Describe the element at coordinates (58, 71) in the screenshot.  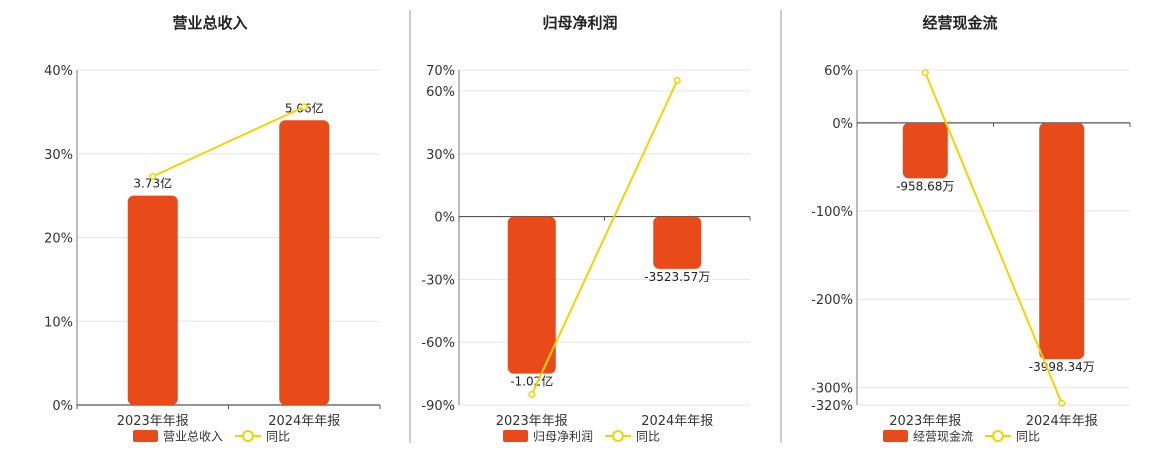
I see `y-tick-label: 40%` at that location.